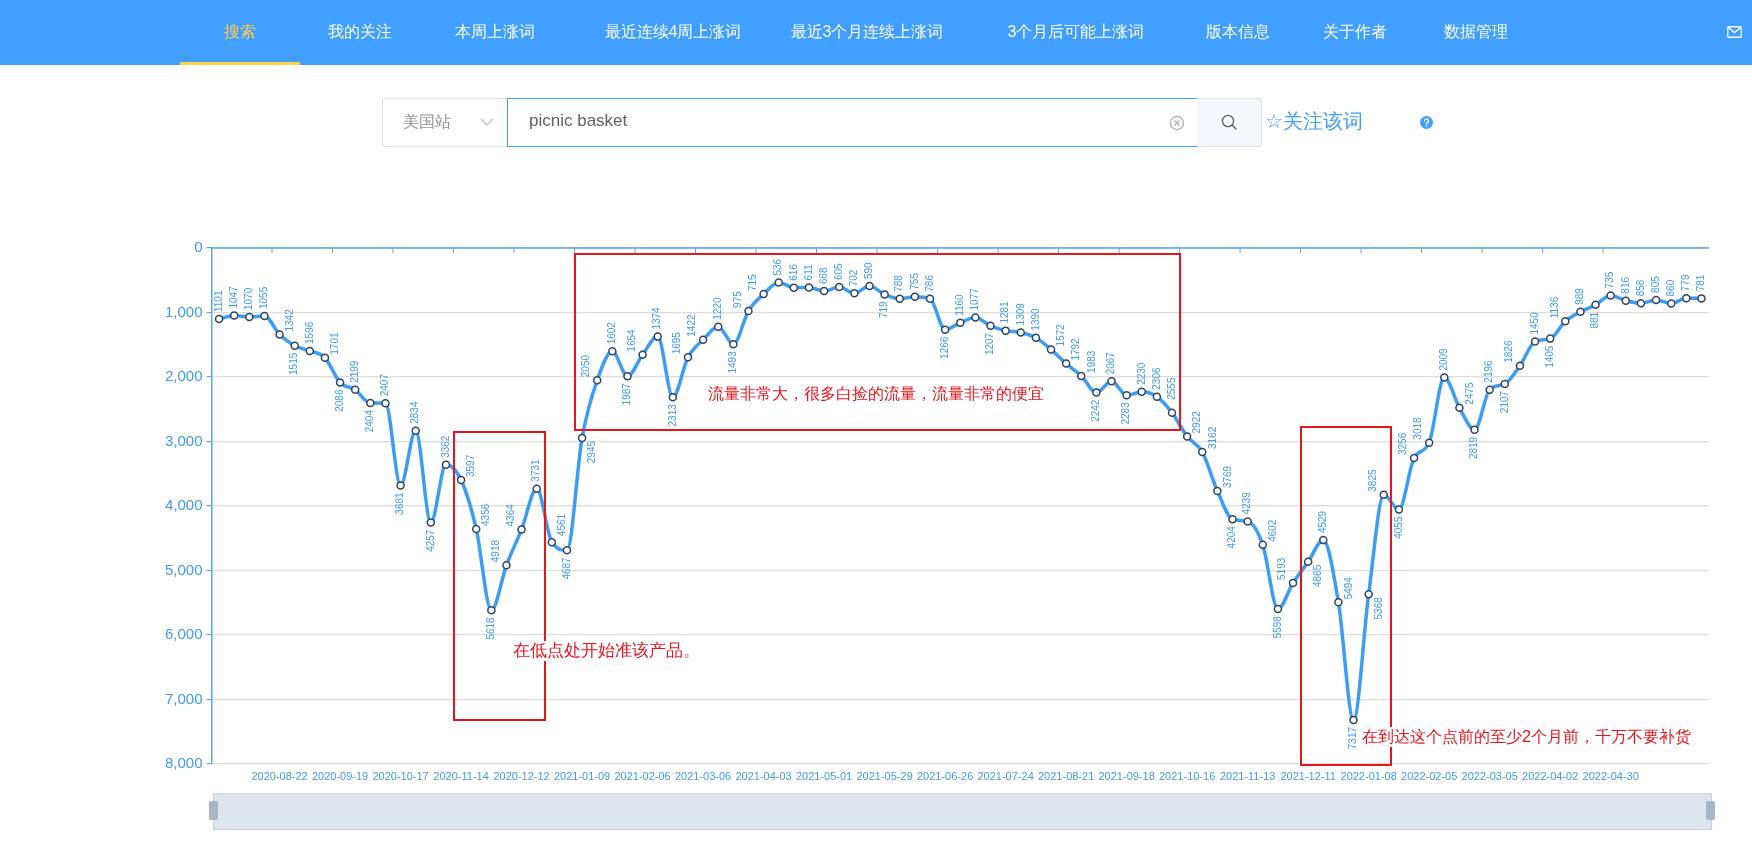  What do you see at coordinates (778, 267) in the screenshot?
I see `data-label: 536` at bounding box center [778, 267].